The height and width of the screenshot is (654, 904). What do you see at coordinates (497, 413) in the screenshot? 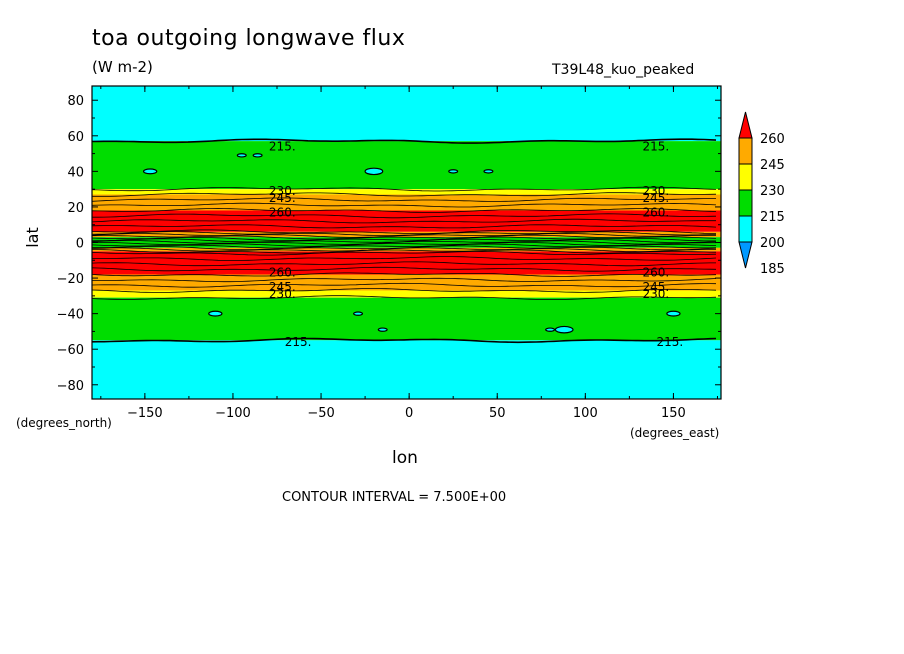
I see `x-tick-label: 50` at bounding box center [497, 413].